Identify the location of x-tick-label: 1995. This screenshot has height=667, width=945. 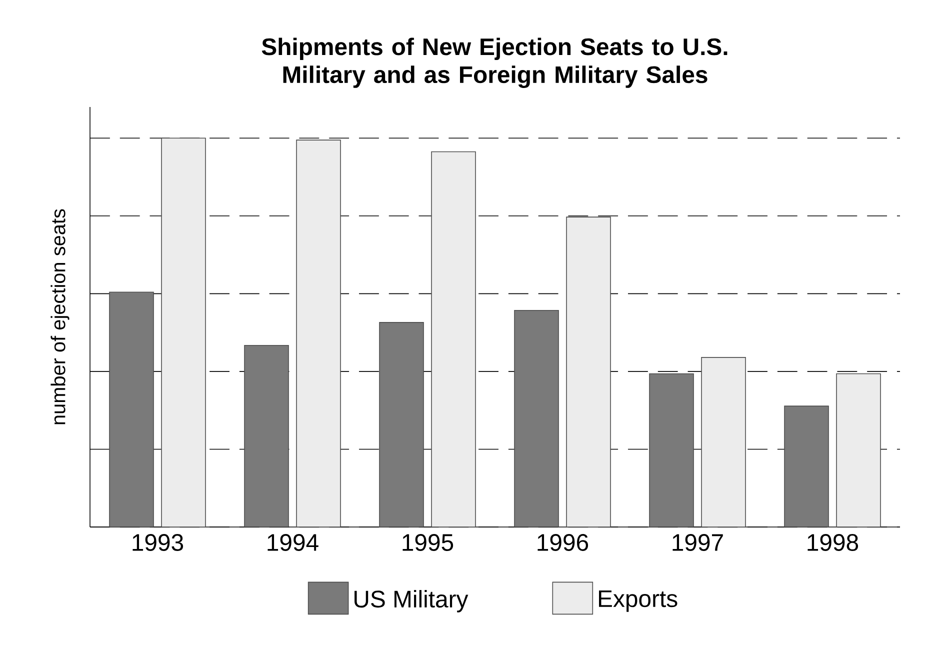
(428, 542).